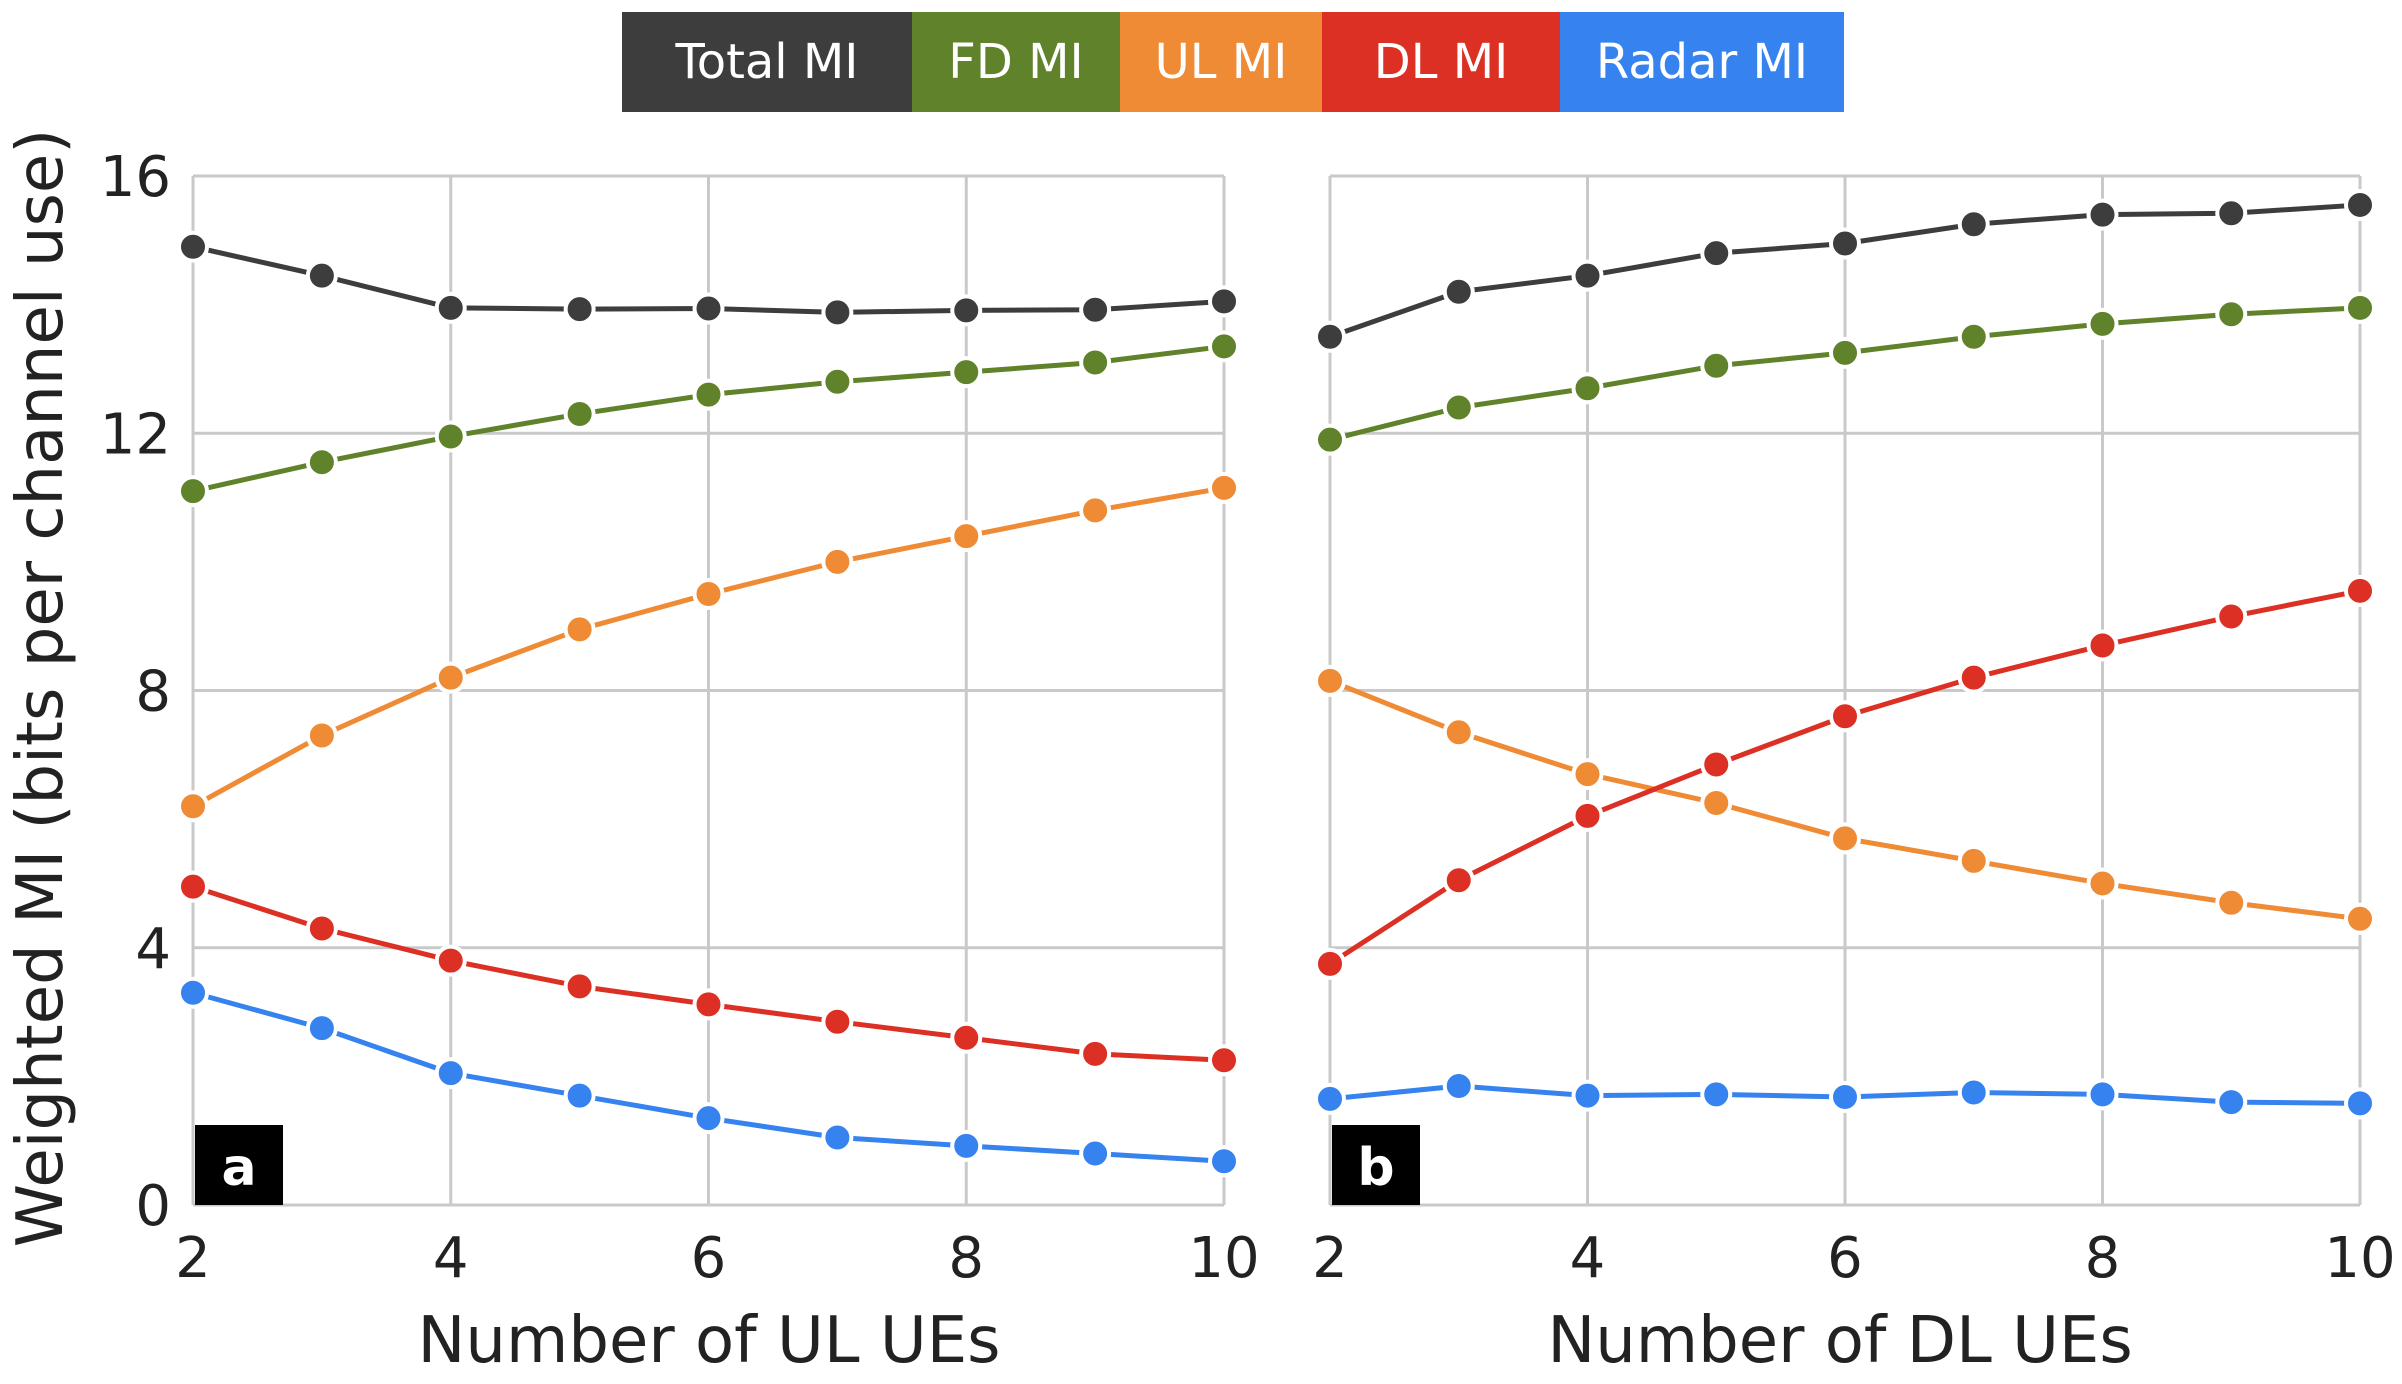 The image size is (2402, 1384). Describe the element at coordinates (1839, 1341) in the screenshot. I see `x-axis-title-b: Number of DL UEs` at that location.